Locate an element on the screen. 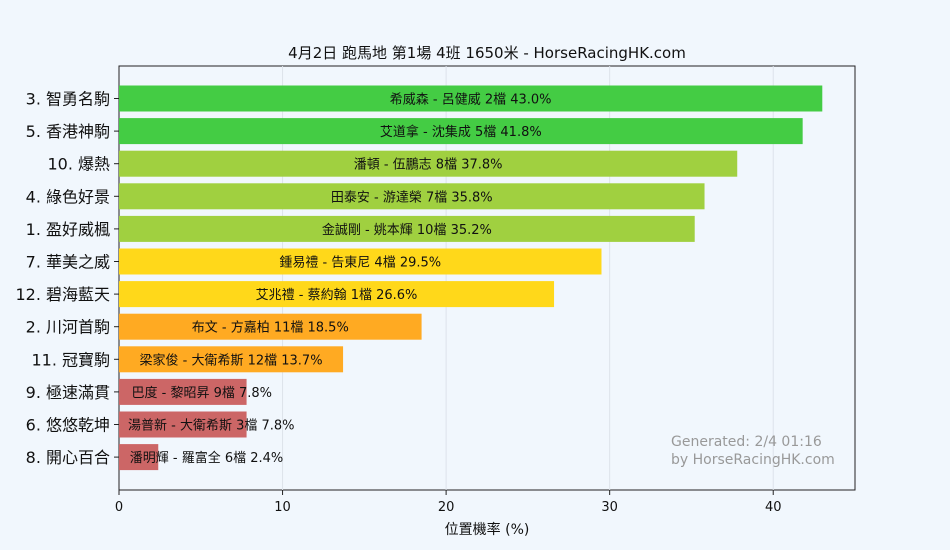 This screenshot has width=950, height=550. bar-label: 希威森 - 呂健威 2檔 43.0% is located at coordinates (471, 100).